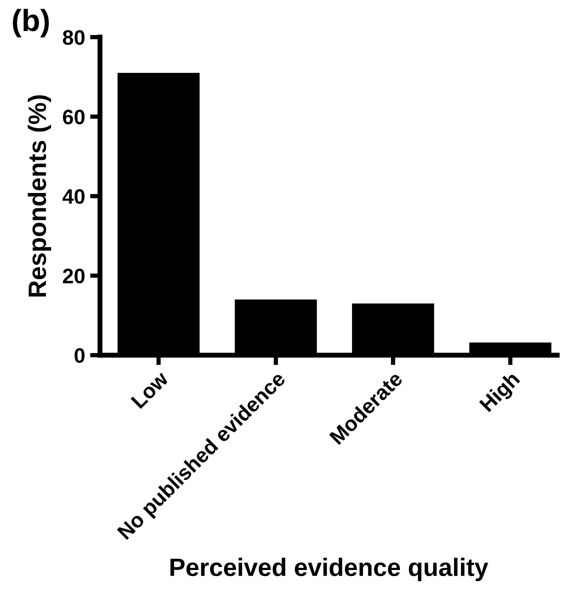  What do you see at coordinates (73, 276) in the screenshot?
I see `y-tick-label: 20` at bounding box center [73, 276].